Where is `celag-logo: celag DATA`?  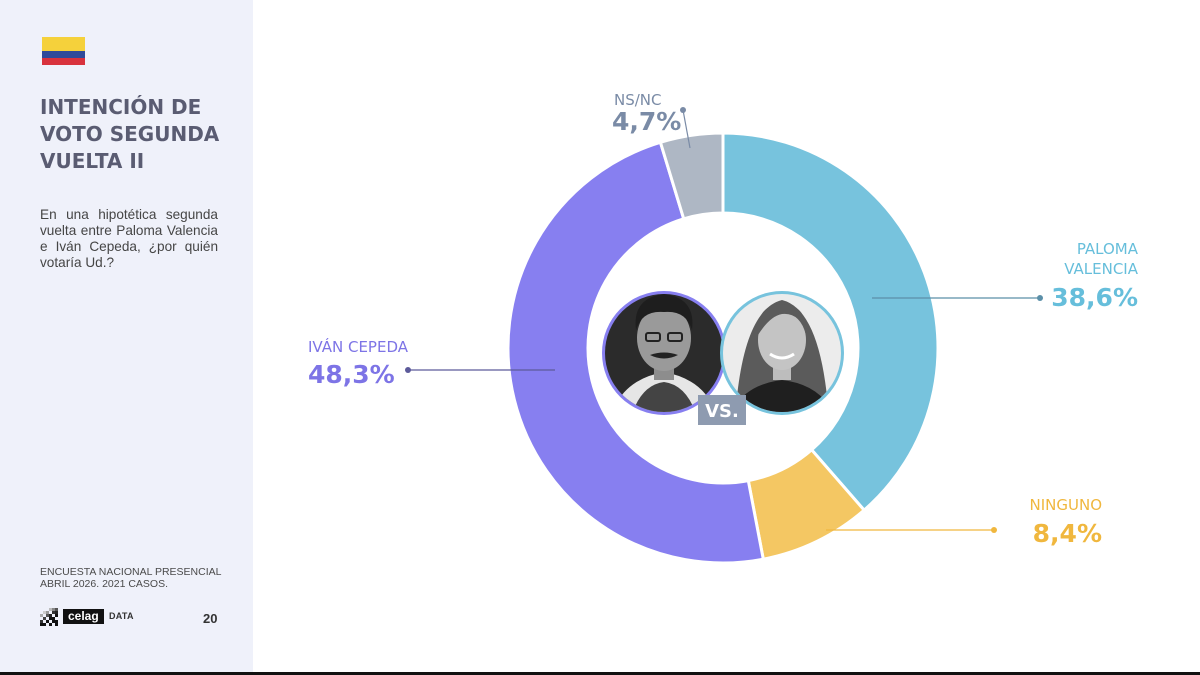
celag-logo: celag DATA is located at coordinates (90, 617).